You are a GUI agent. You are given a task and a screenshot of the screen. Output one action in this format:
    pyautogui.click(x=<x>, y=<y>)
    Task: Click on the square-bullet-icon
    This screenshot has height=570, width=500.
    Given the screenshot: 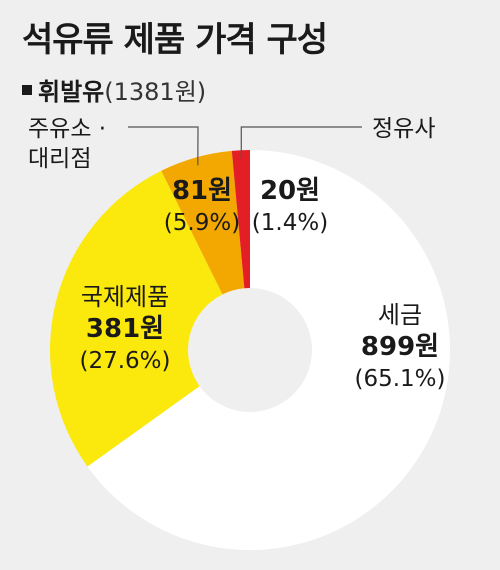 What is the action you would take?
    pyautogui.click(x=27, y=90)
    